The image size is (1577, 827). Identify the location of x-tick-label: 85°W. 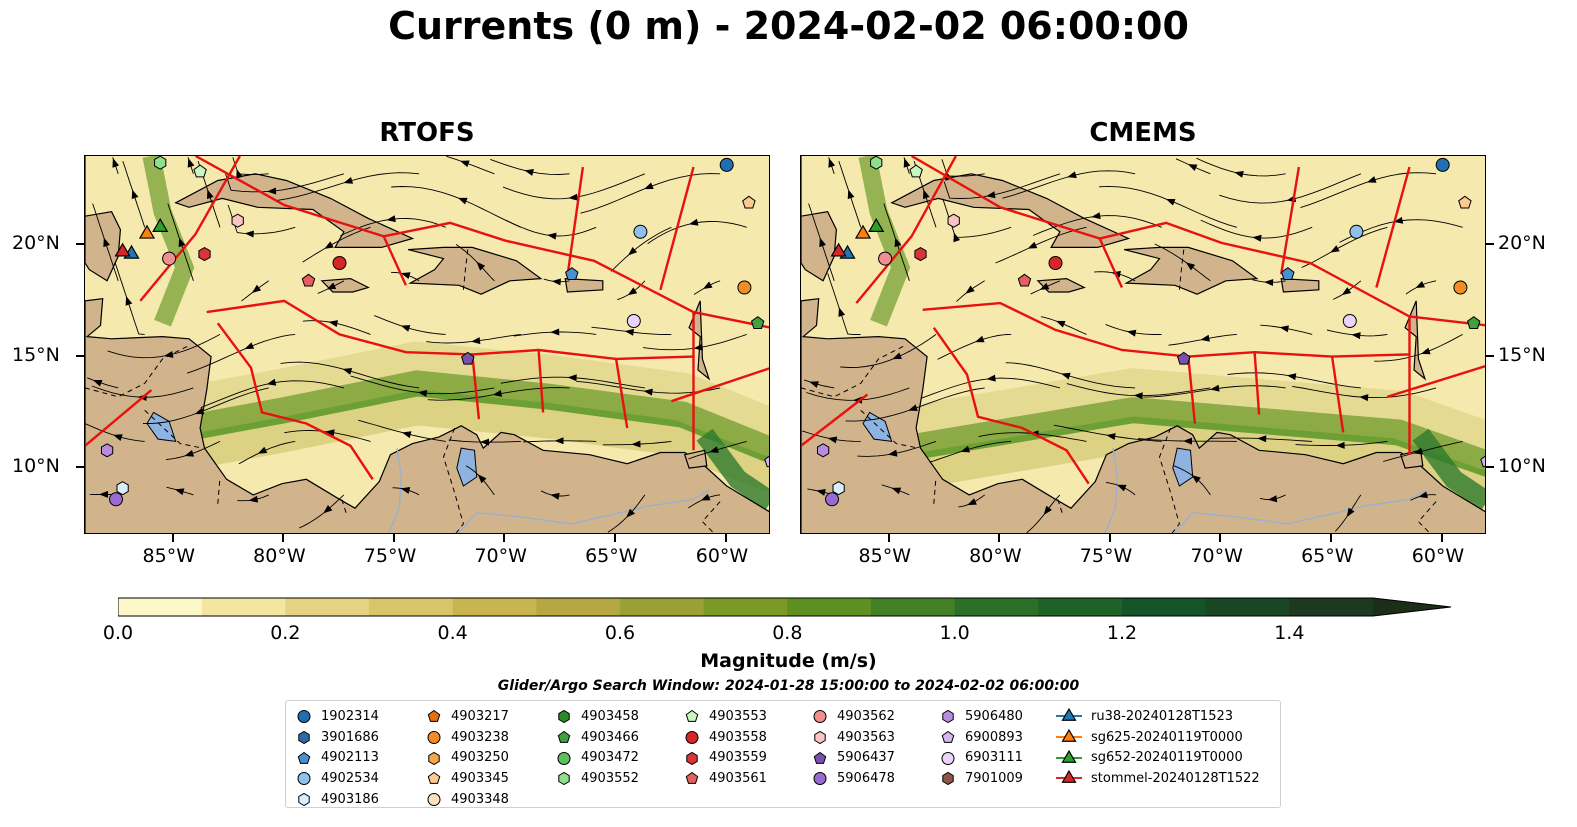
(168, 556).